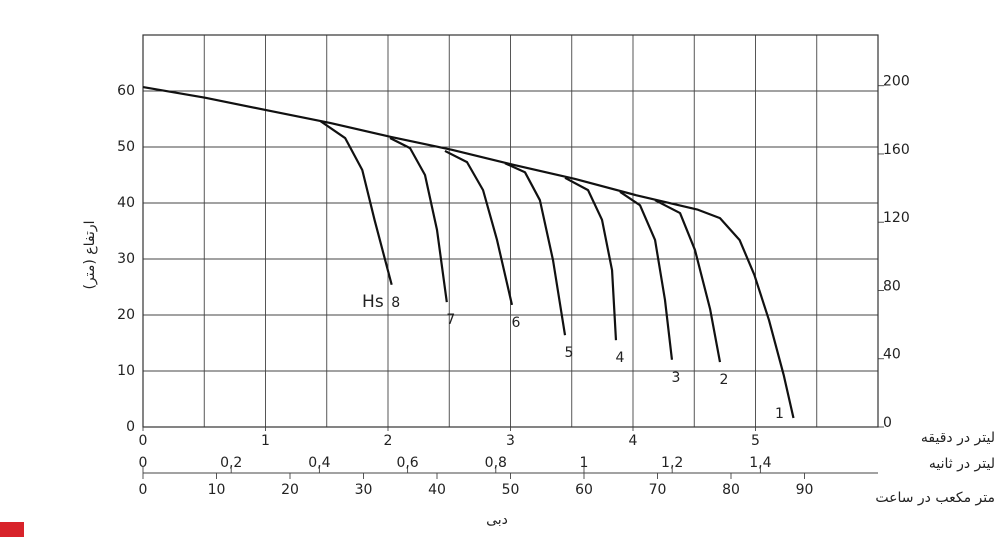 The height and width of the screenshot is (537, 999). I want to click on x-tick-label: 2, so click(388, 441).